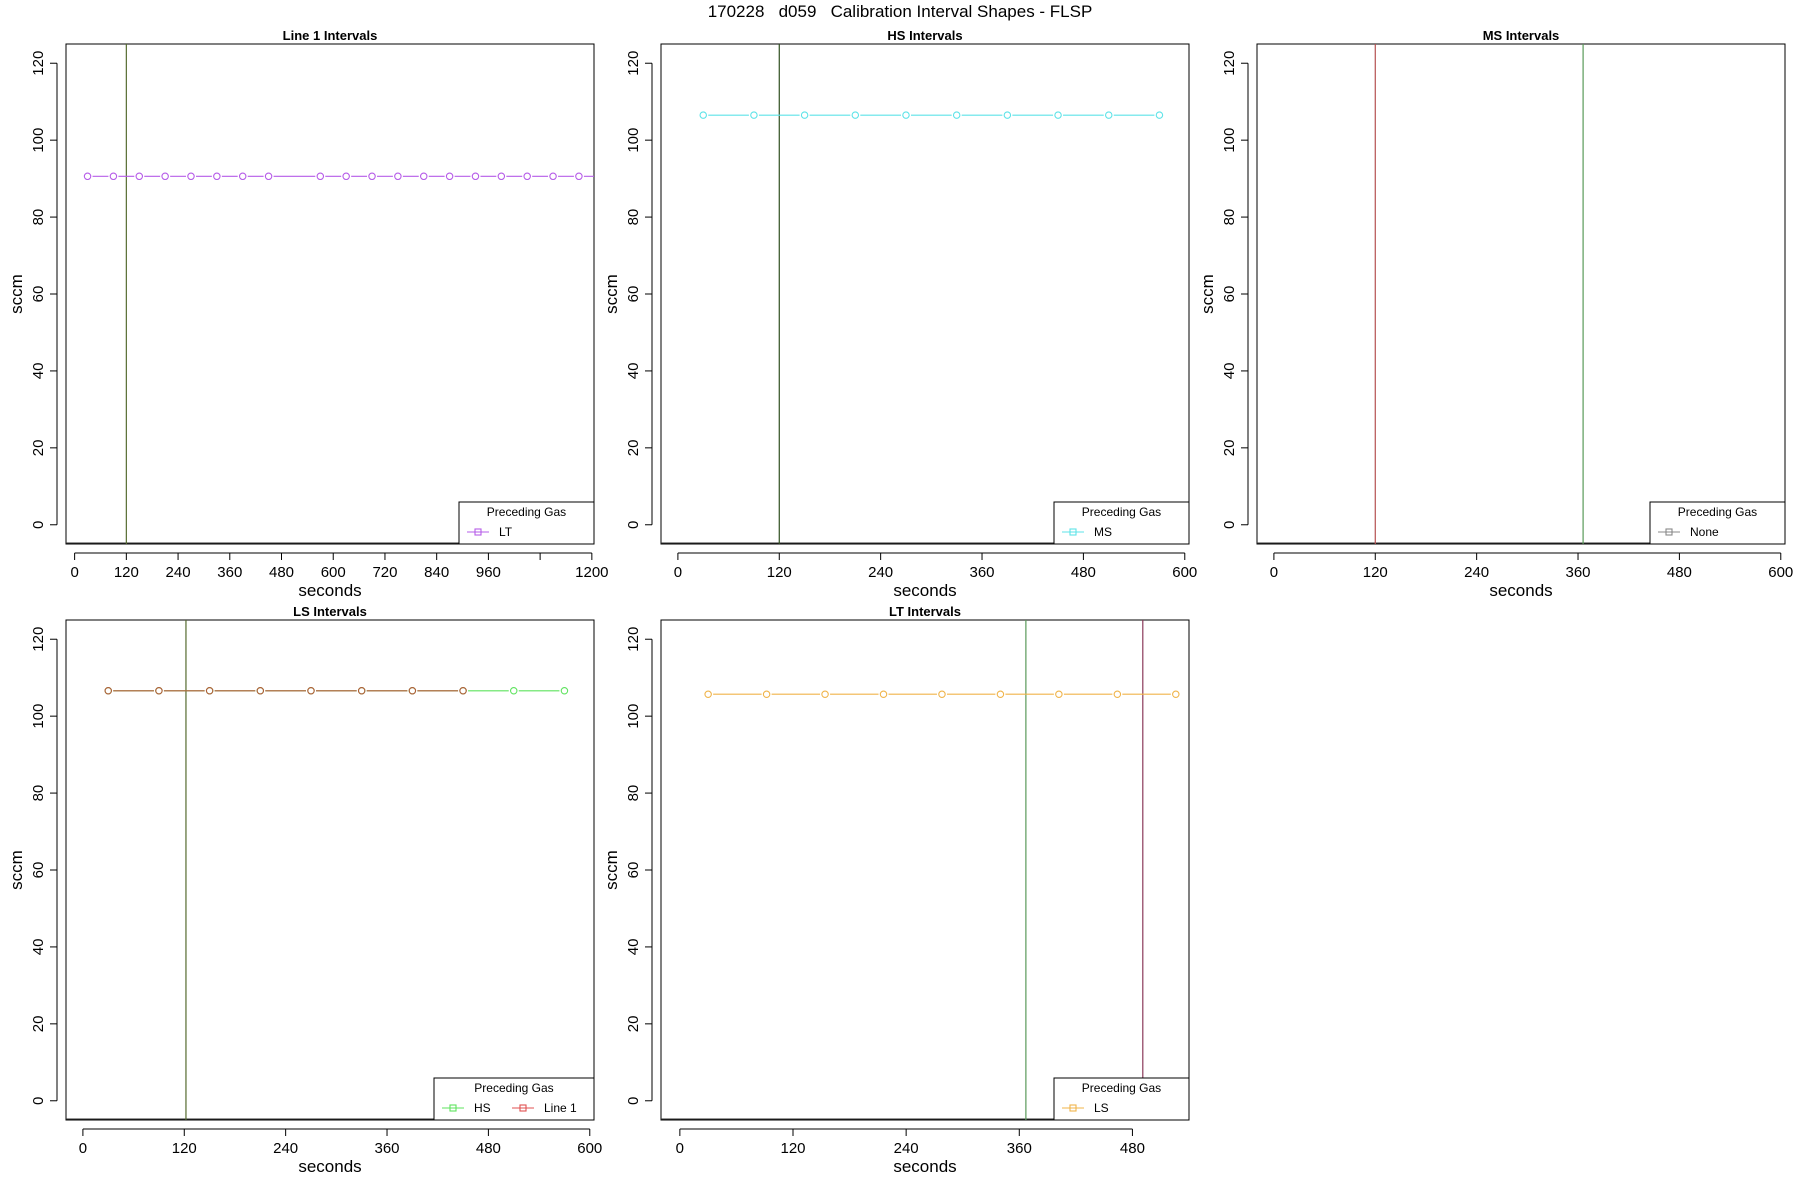 This screenshot has height=1200, width=1800. I want to click on y-axis-label: sccm, so click(611, 294).